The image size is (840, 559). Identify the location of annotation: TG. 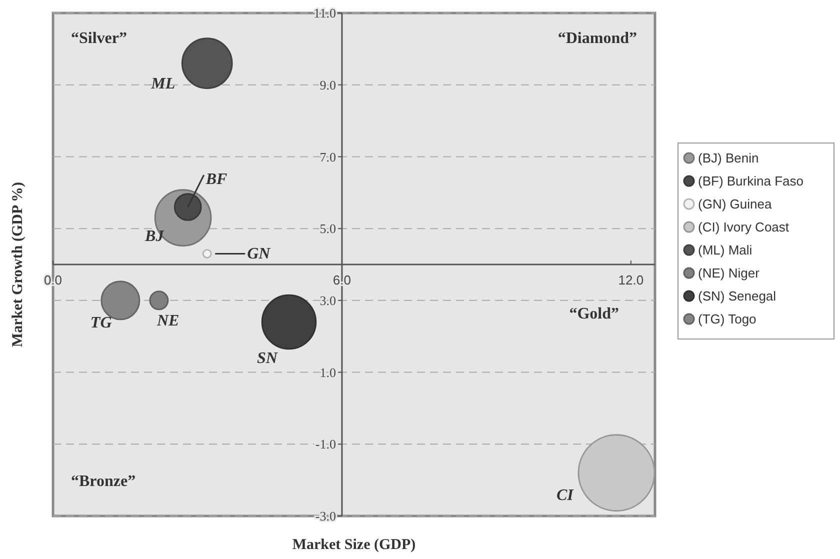
(101, 323).